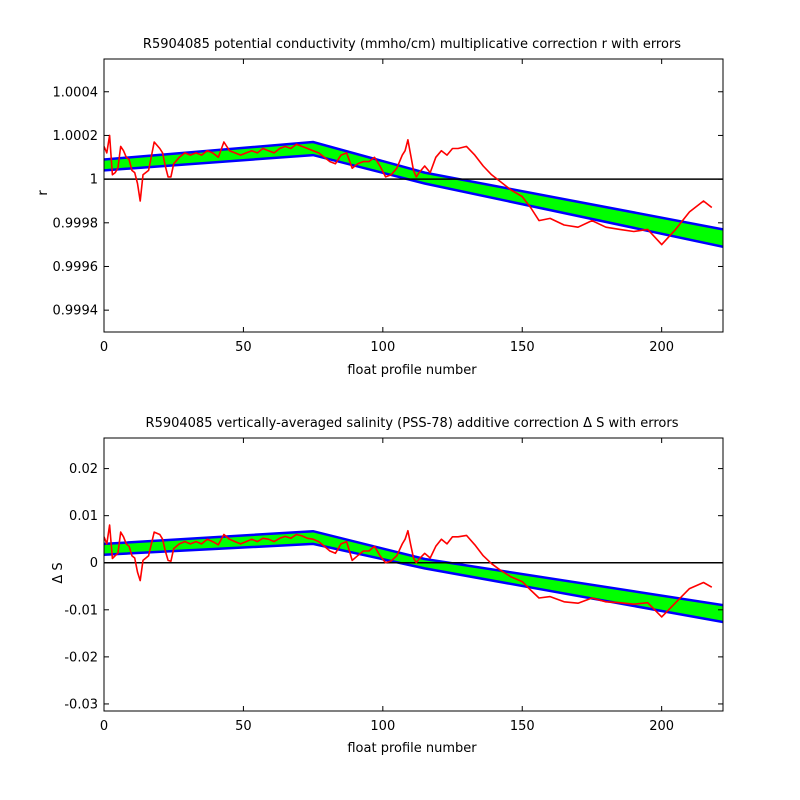 This screenshot has width=800, height=800. What do you see at coordinates (43, 193) in the screenshot?
I see `y-axis-label: r` at bounding box center [43, 193].